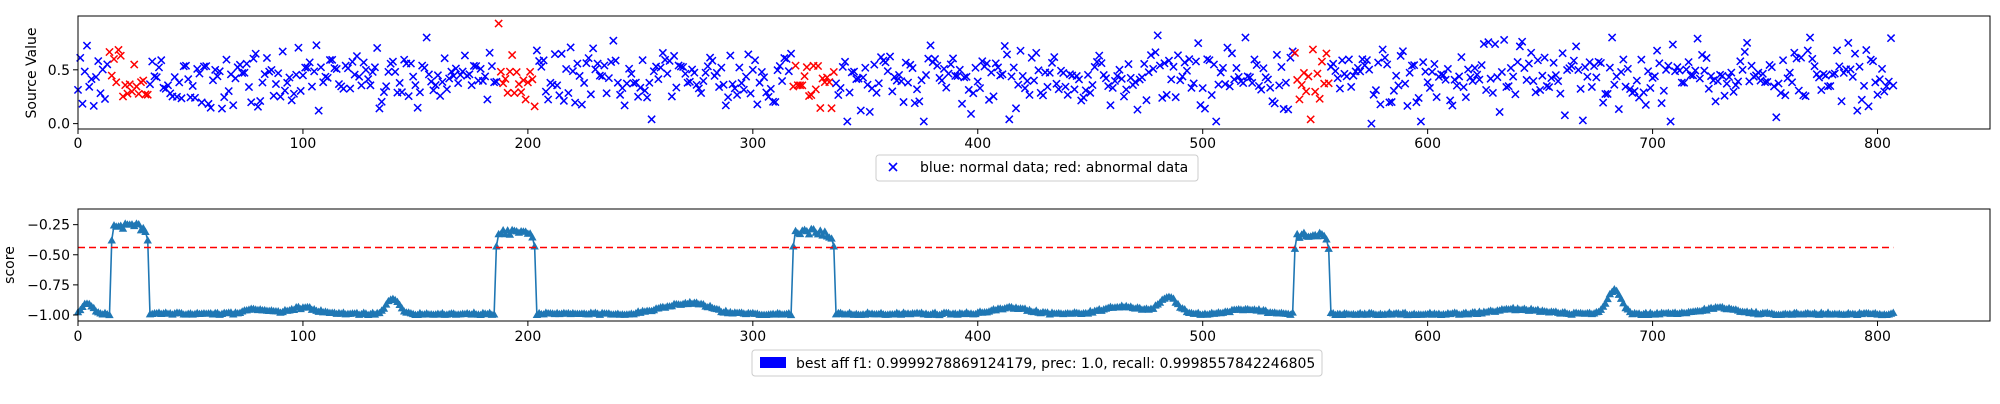 The image size is (2000, 404). What do you see at coordinates (752, 144) in the screenshot?
I see `top-x-tick-label: 300` at bounding box center [752, 144].